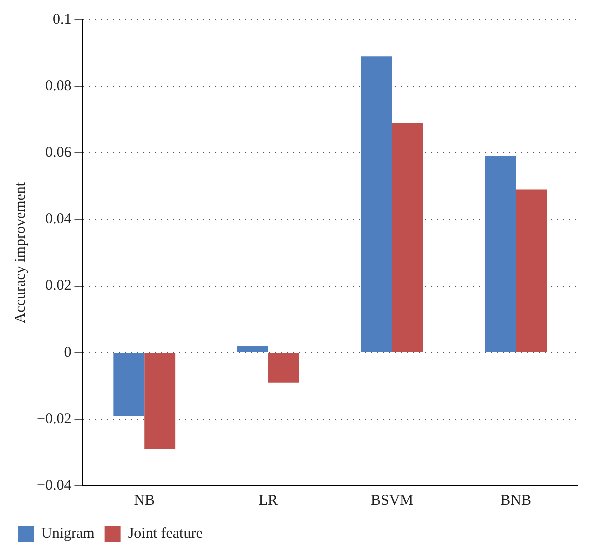 The height and width of the screenshot is (560, 606). I want to click on legend-label: Joint feature, so click(166, 534).